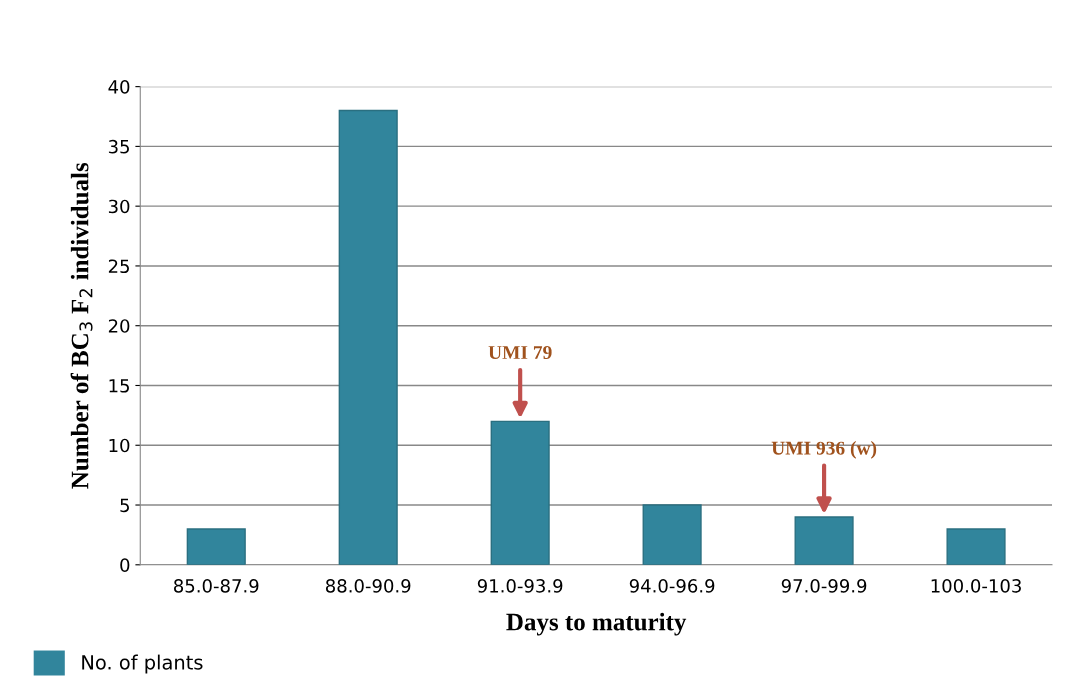 Image resolution: width=1079 pixels, height=693 pixels. I want to click on x-tick-label: 85.0-87.9, so click(216, 586).